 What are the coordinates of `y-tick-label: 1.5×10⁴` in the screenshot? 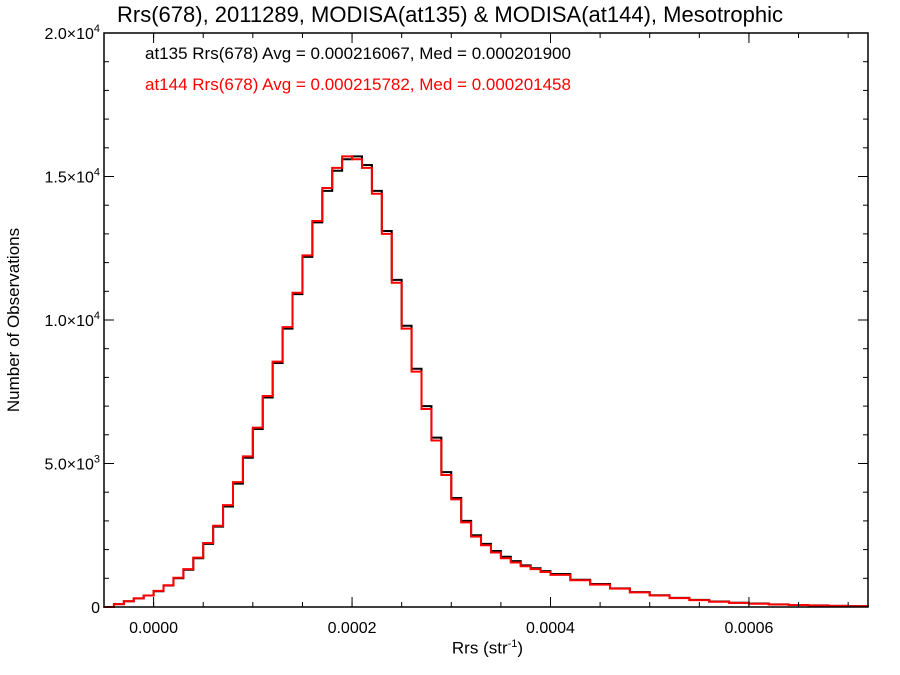 It's located at (72, 177).